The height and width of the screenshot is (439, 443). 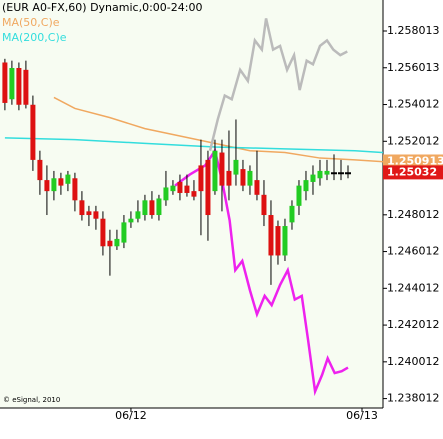 I want to click on x-tick-label: 06/13, so click(x=362, y=415).